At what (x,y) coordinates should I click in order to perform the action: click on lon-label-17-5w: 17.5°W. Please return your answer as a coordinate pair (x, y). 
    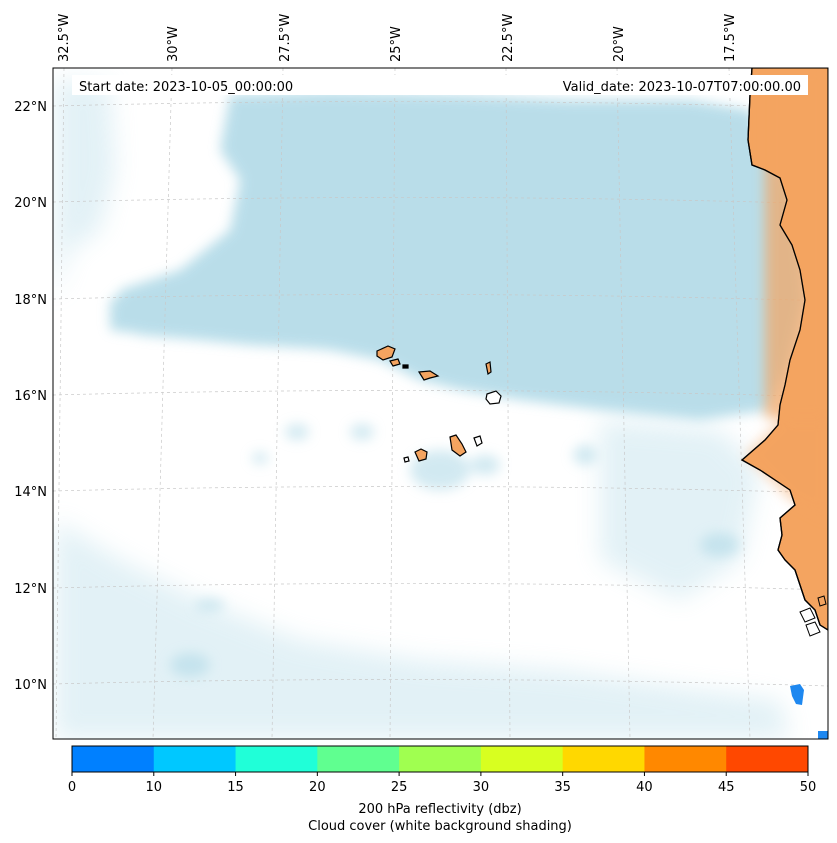
    Looking at the image, I should click on (730, 38).